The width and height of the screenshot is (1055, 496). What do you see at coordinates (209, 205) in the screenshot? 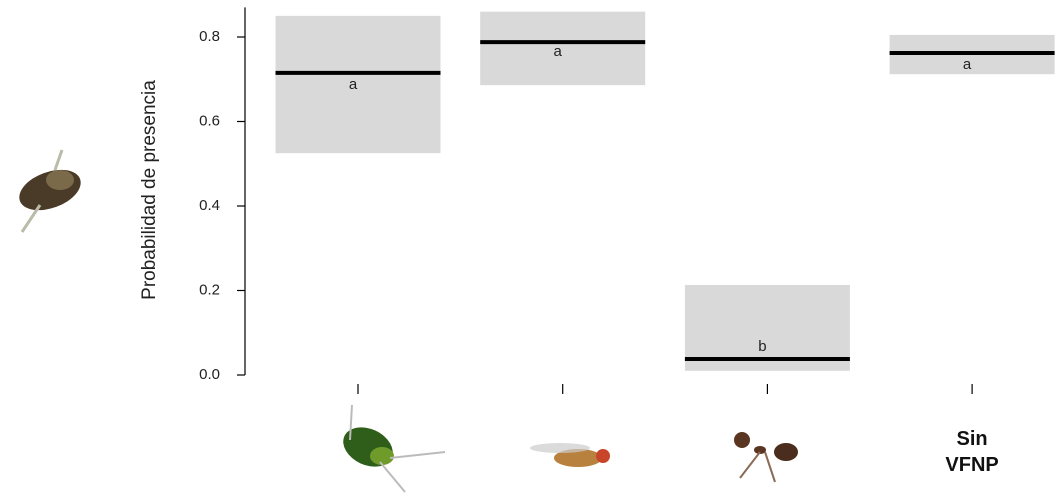
I see `y-tick-label: 0.4` at bounding box center [209, 205].